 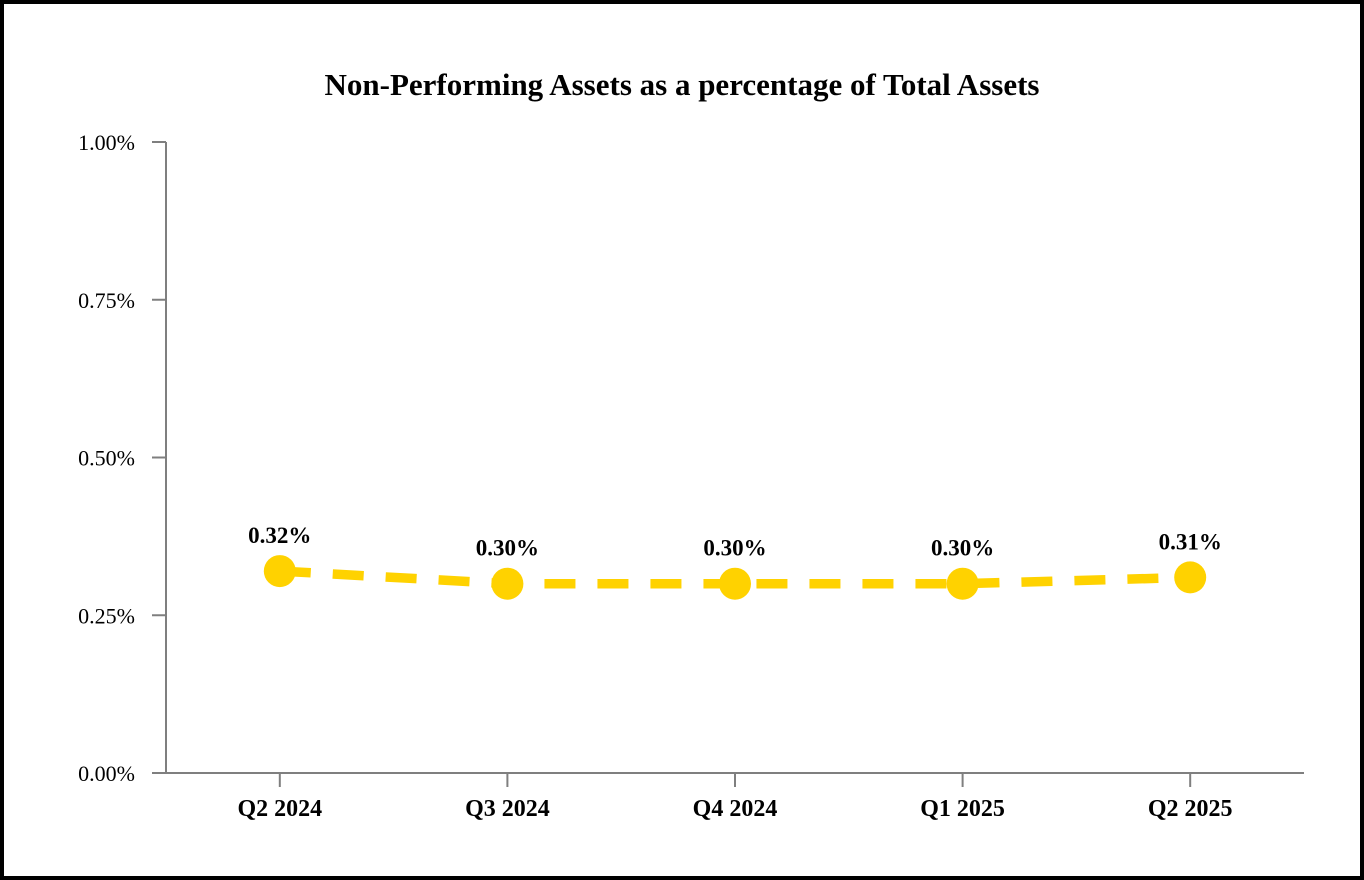 What do you see at coordinates (106, 458) in the screenshot?
I see `y-tick-label: 0.50%` at bounding box center [106, 458].